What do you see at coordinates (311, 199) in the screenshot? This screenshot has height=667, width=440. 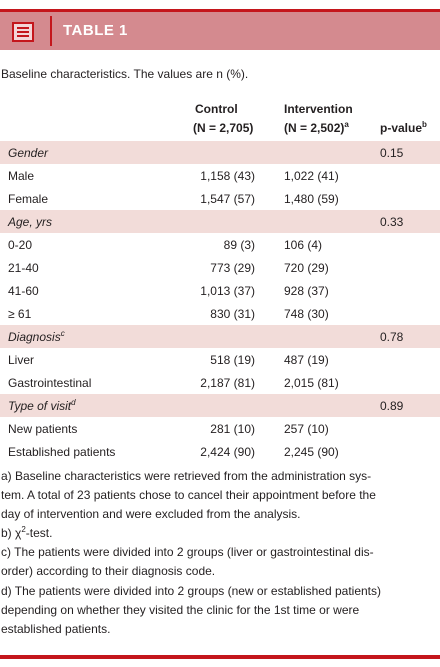 I see `intervention-value: 1,480 (59)` at bounding box center [311, 199].